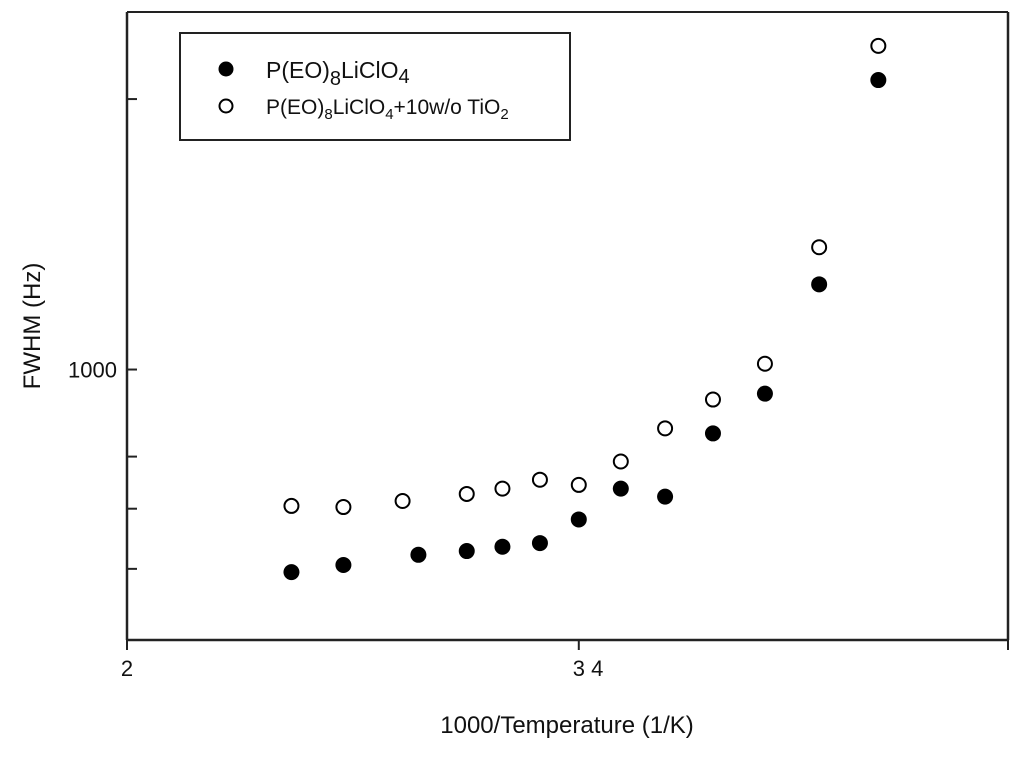  Describe the element at coordinates (566, 725) in the screenshot. I see `x-axis-label: 1000/Temperature (1/K)` at that location.